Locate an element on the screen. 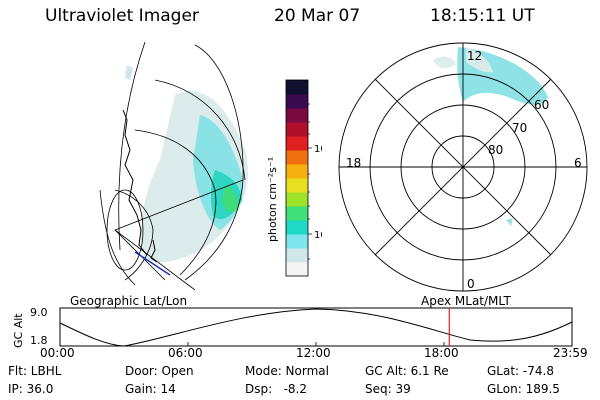 The height and width of the screenshot is (400, 600). mlt-label-6: 6 is located at coordinates (578, 163).